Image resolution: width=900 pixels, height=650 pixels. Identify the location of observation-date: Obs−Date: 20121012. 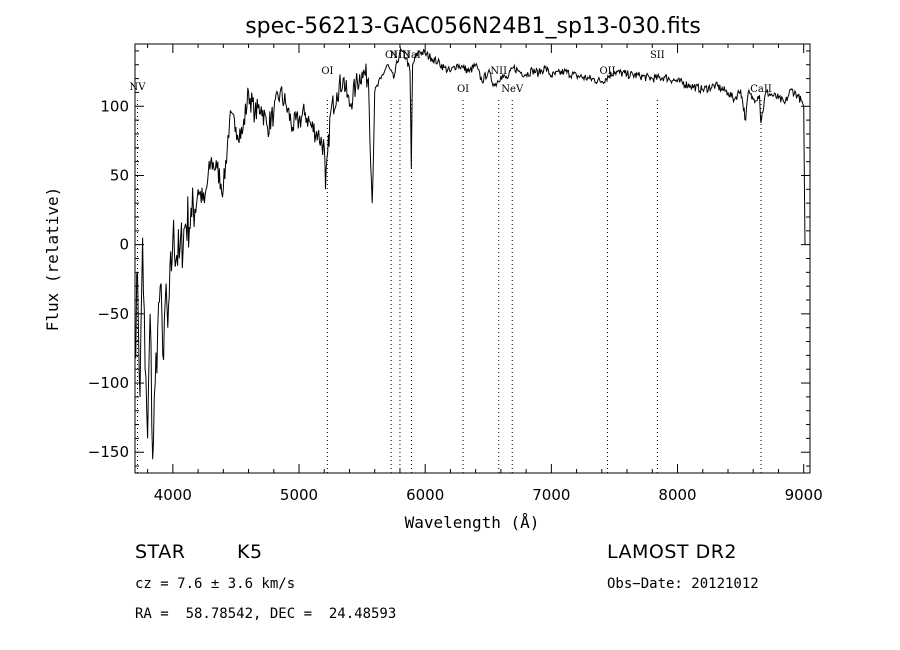
(683, 584).